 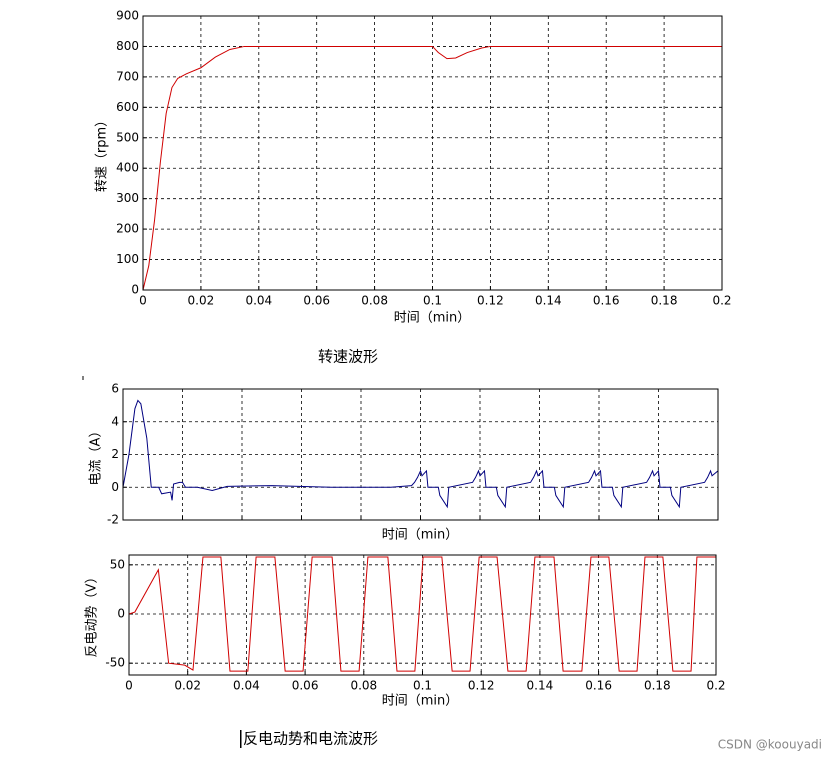 What do you see at coordinates (117, 564) in the screenshot?
I see `y-tick-label: 50` at bounding box center [117, 564].